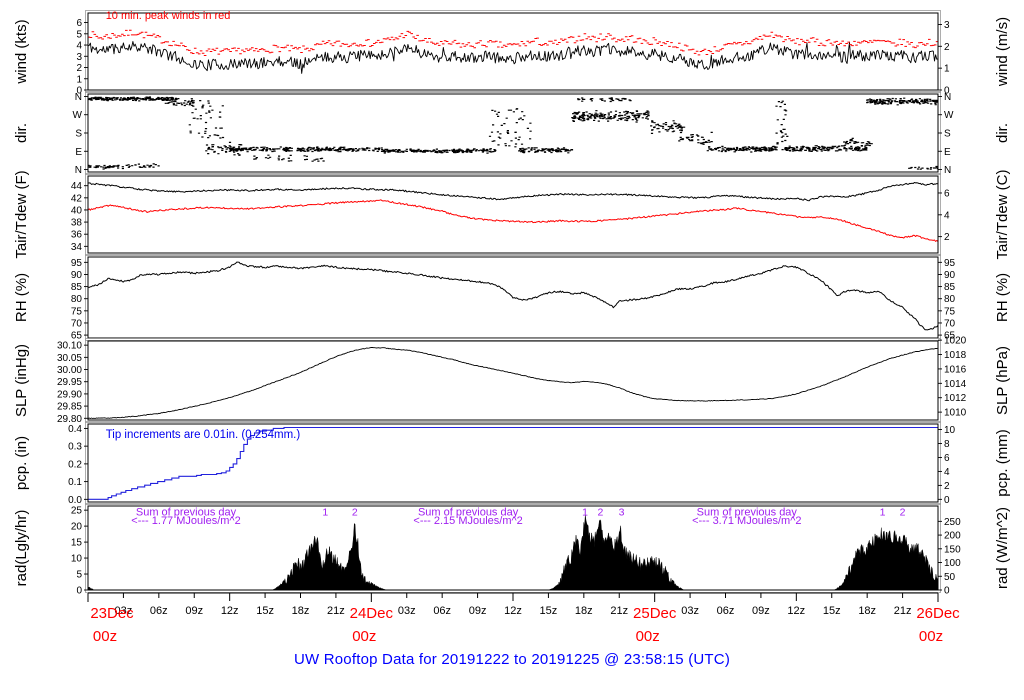 This screenshot has height=700, width=1024. Describe the element at coordinates (112, 613) in the screenshot. I see `date-label: 23Dec` at that location.